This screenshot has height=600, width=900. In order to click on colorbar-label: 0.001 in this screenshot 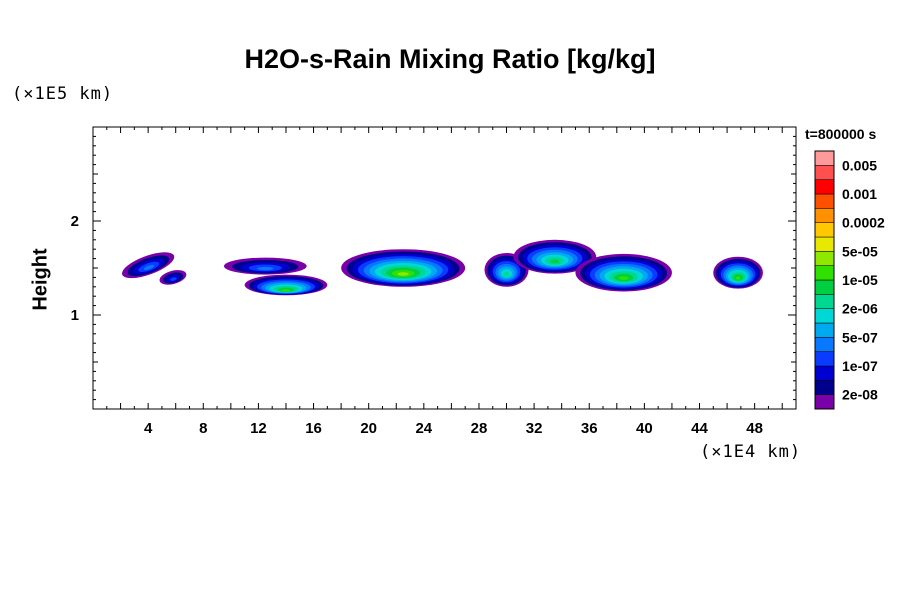, I will do `click(859, 194)`.